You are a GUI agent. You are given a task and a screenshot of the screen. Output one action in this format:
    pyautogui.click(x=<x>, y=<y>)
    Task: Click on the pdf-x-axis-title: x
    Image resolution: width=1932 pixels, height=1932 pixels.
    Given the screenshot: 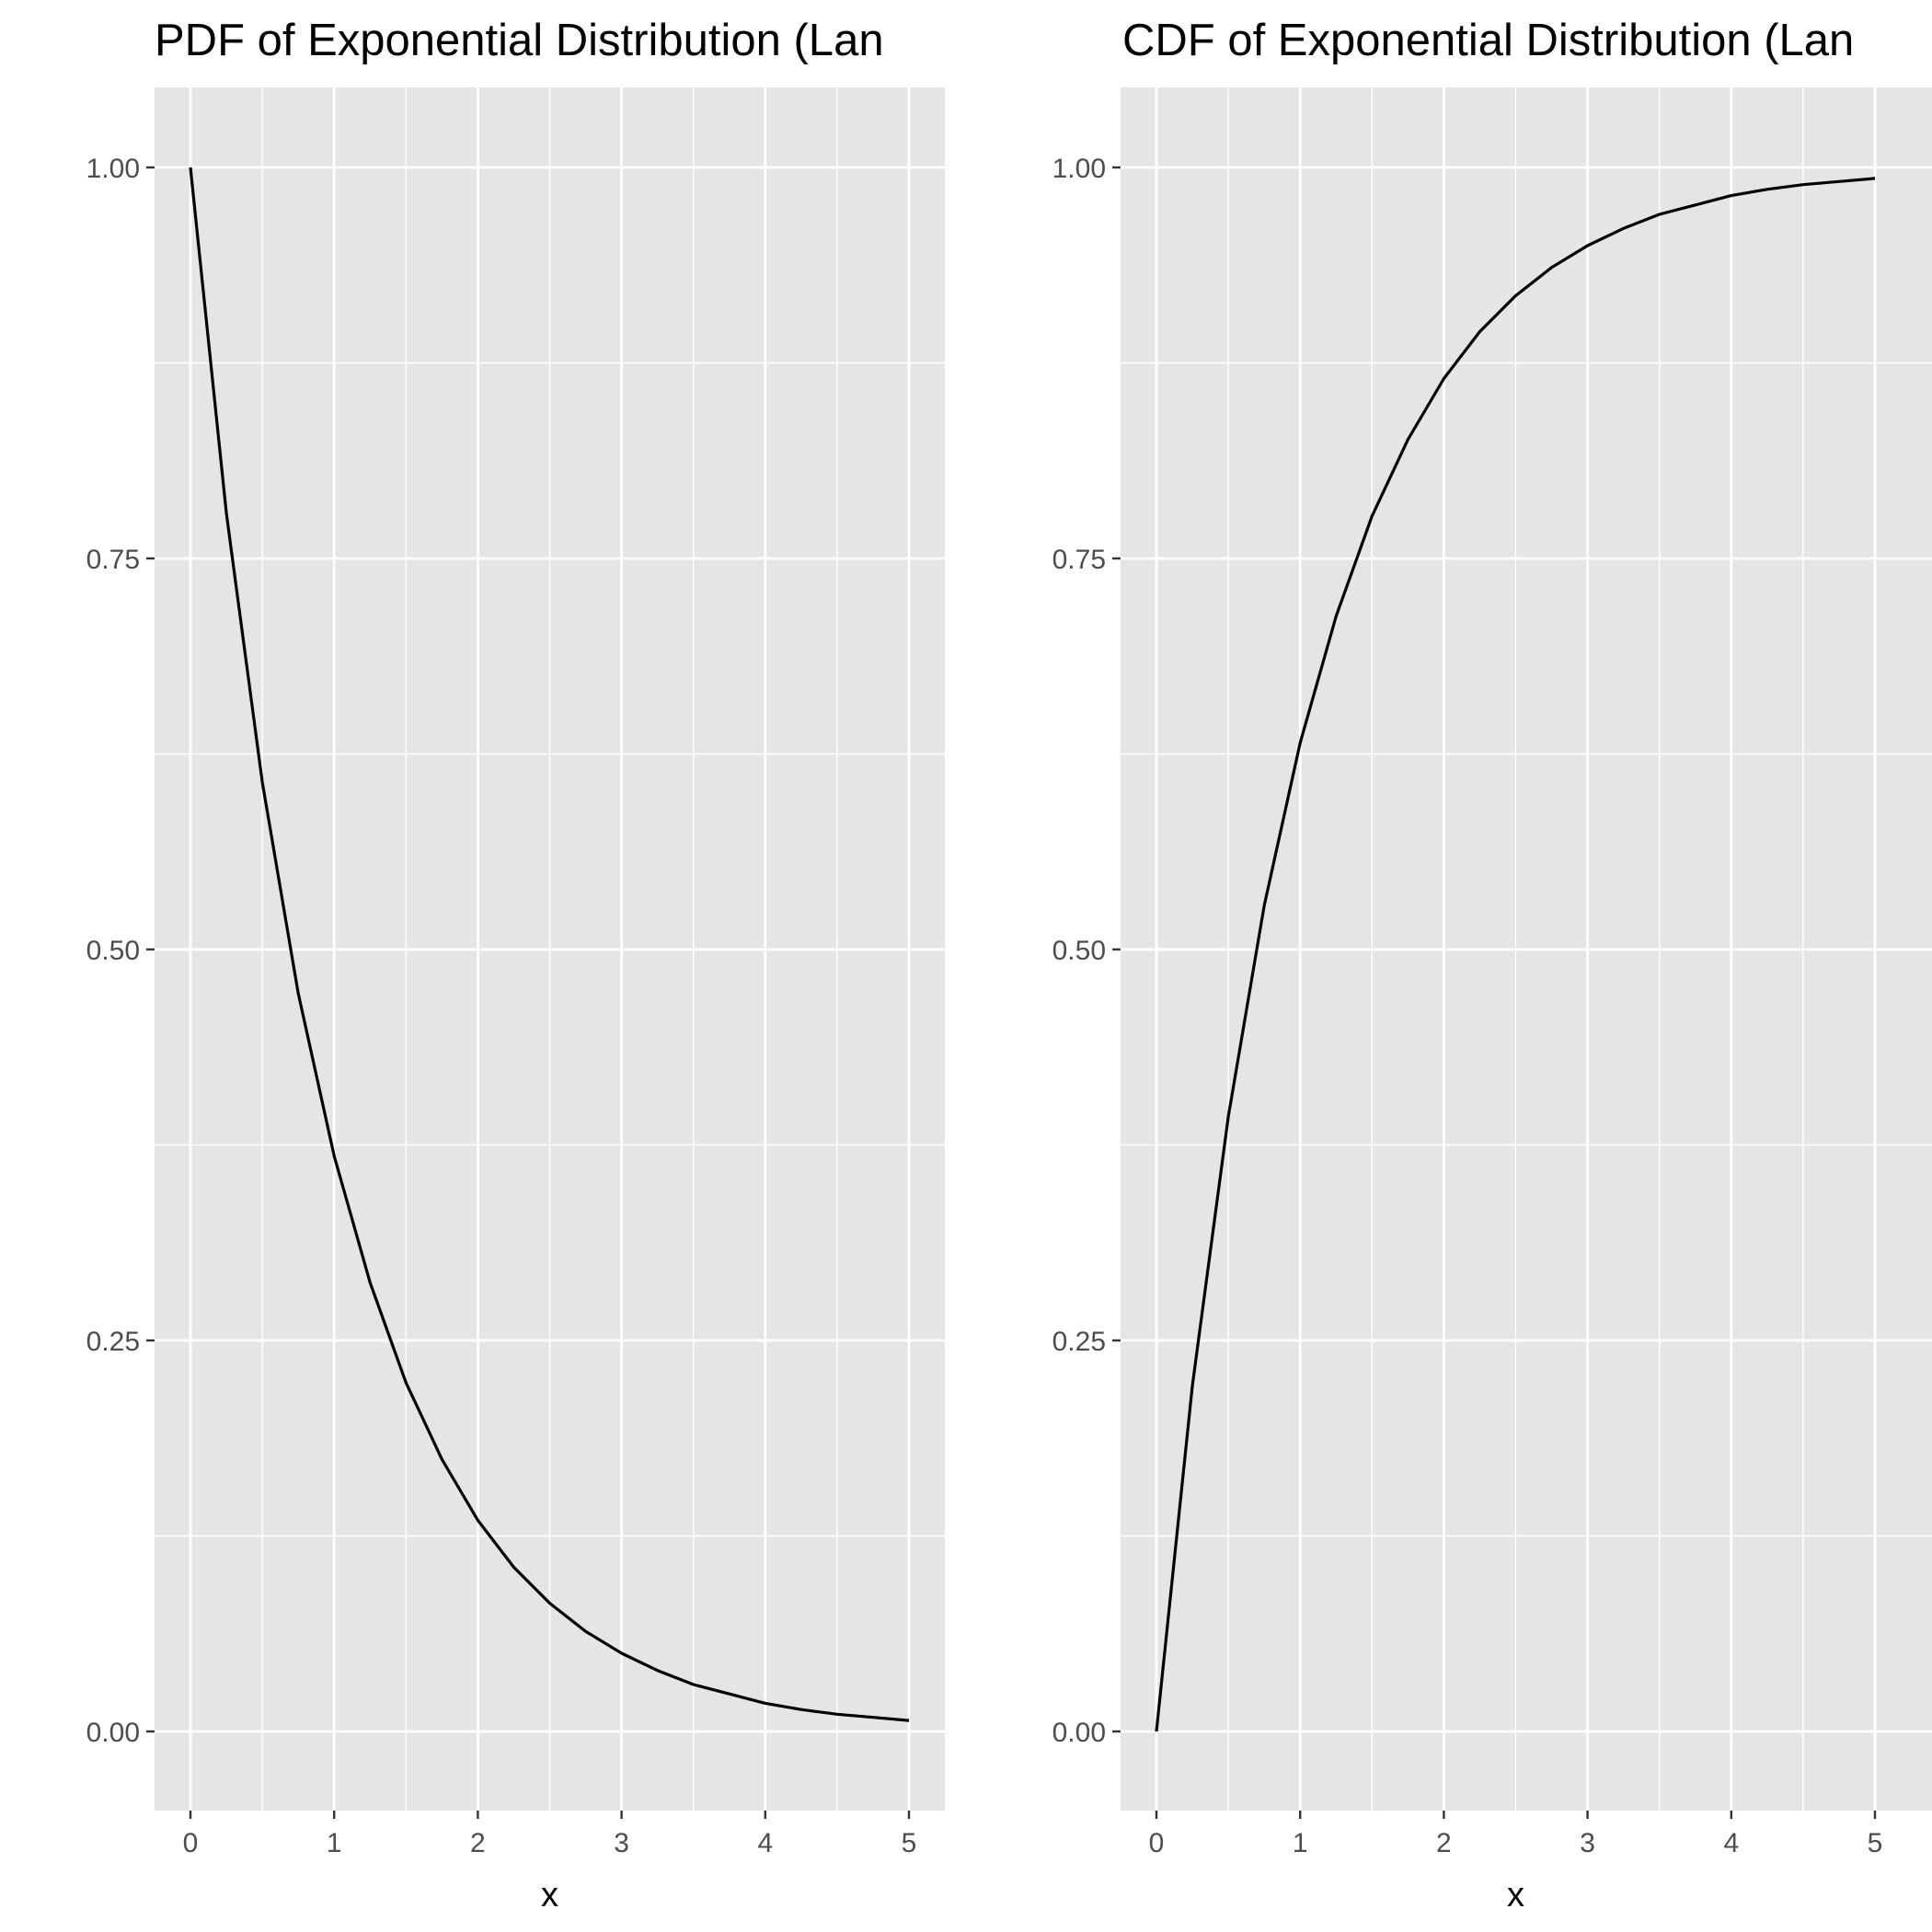 What is the action you would take?
    pyautogui.click(x=549, y=1895)
    